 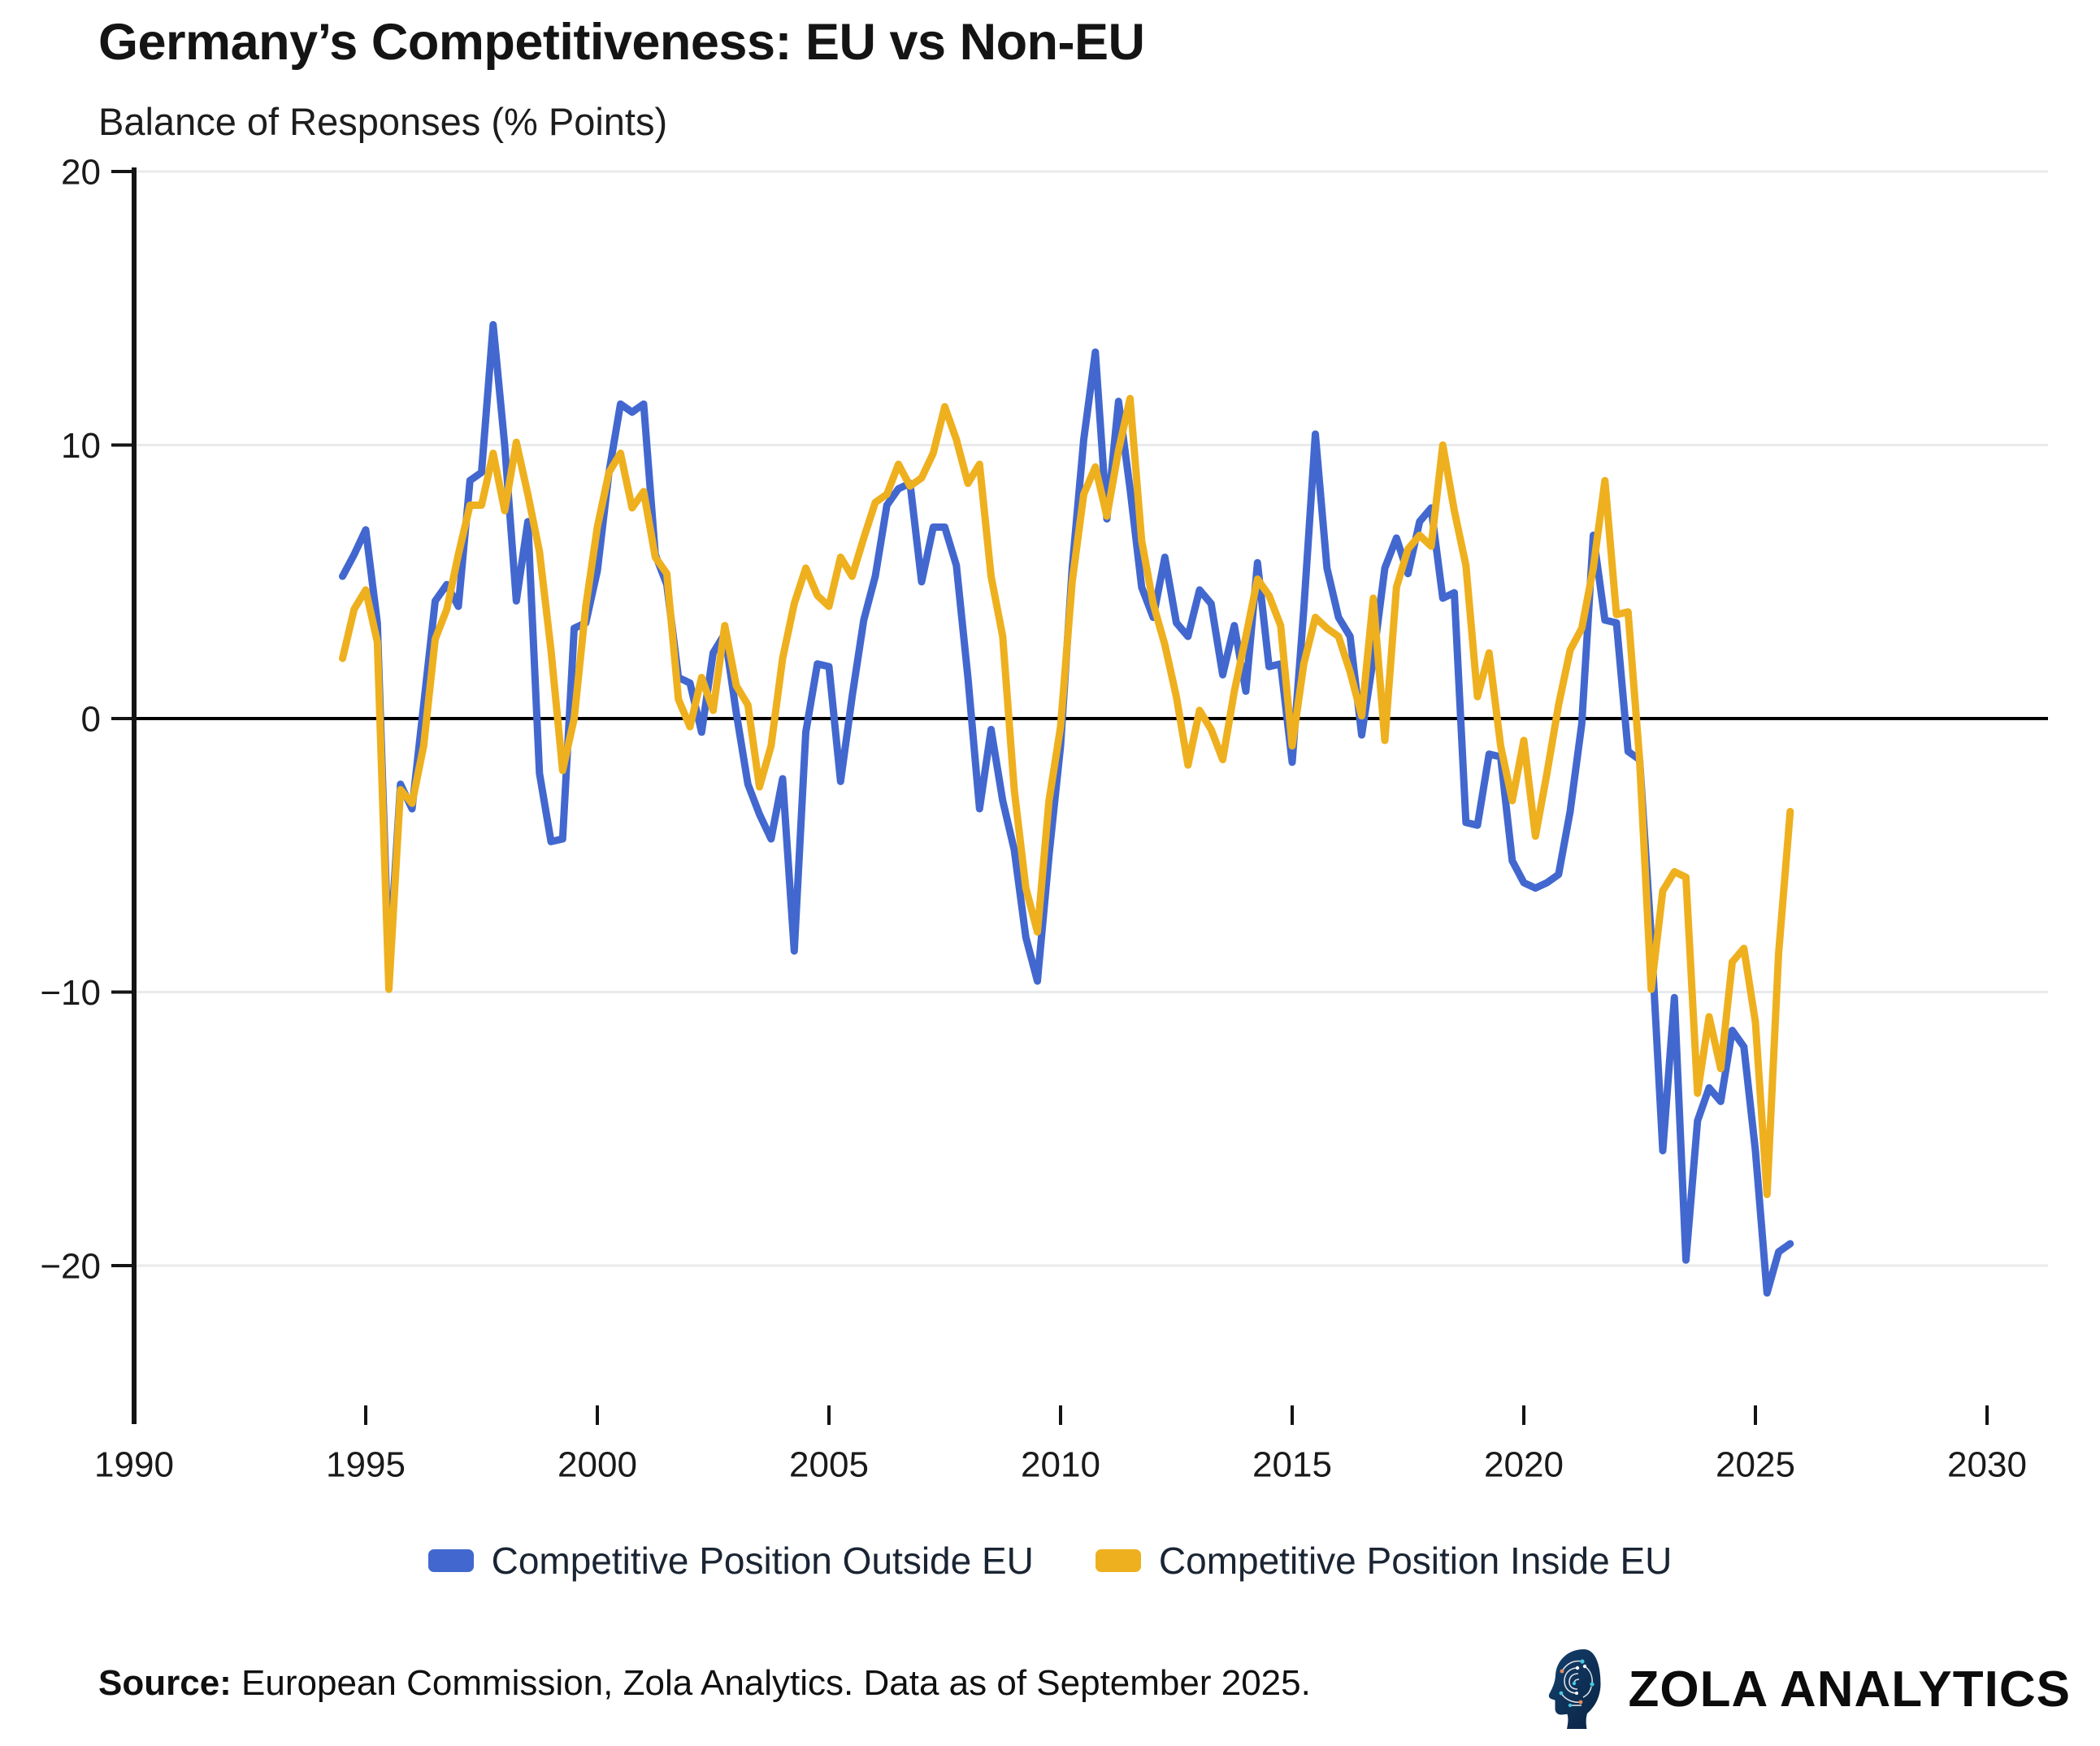 I want to click on circuit-nodes, so click(x=1577, y=1684).